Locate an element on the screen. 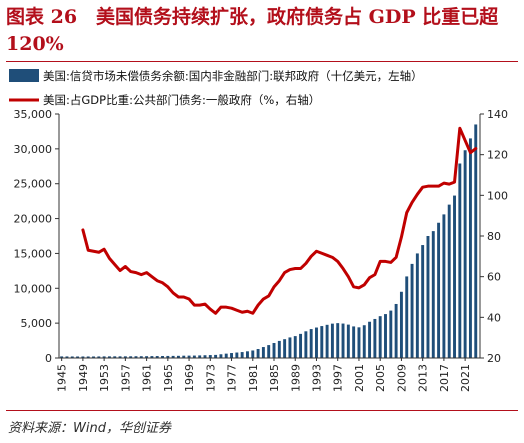 This screenshot has height=443, width=524. x-tick-label: 1965 is located at coordinates (168, 378).